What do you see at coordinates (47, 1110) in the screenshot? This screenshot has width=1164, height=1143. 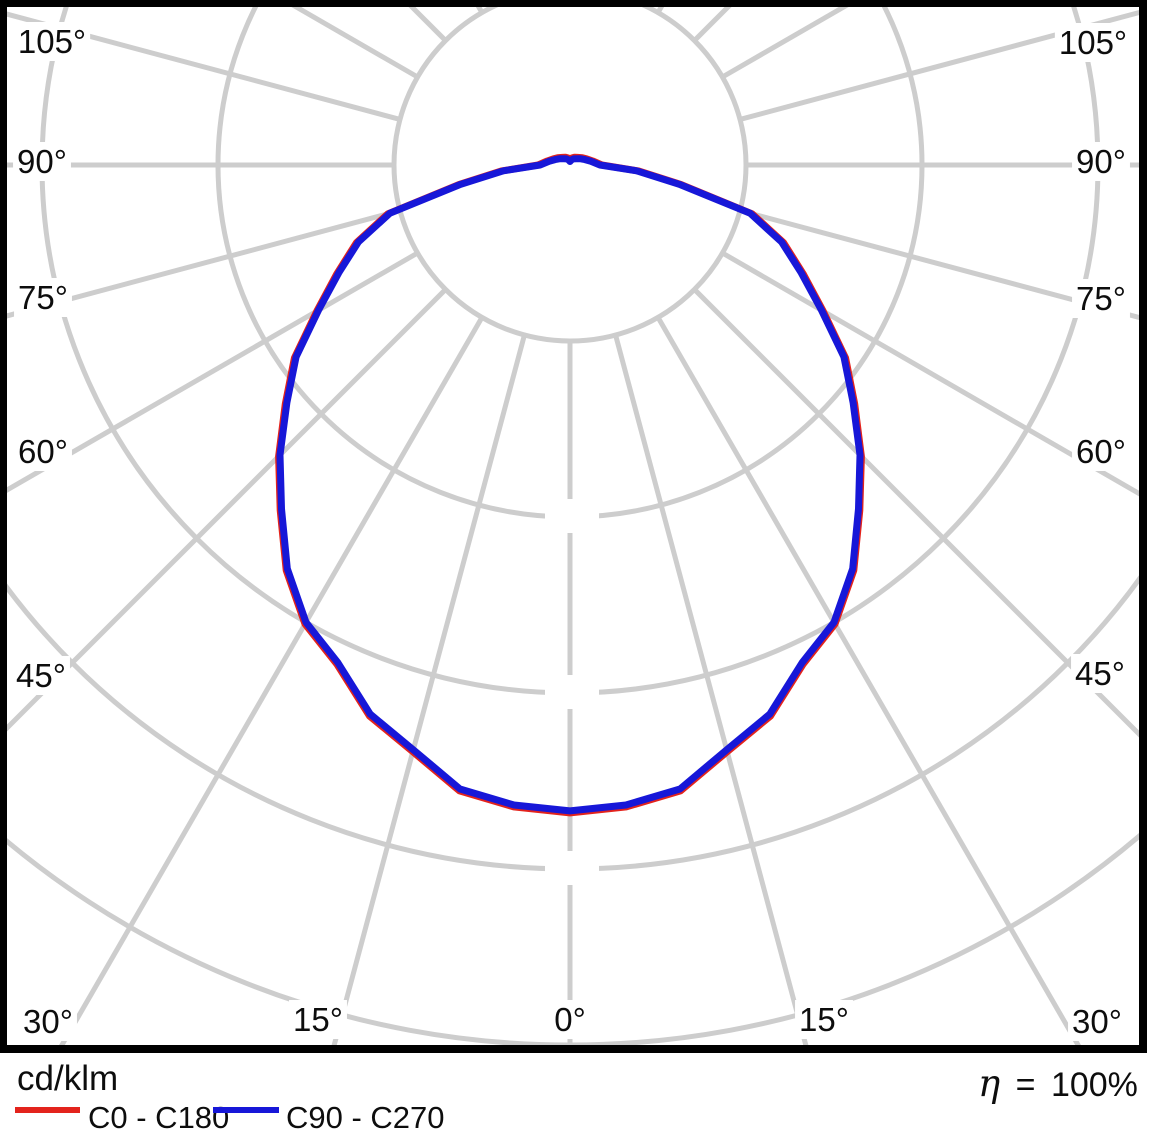 I see `legend-swatch-c0-c180` at bounding box center [47, 1110].